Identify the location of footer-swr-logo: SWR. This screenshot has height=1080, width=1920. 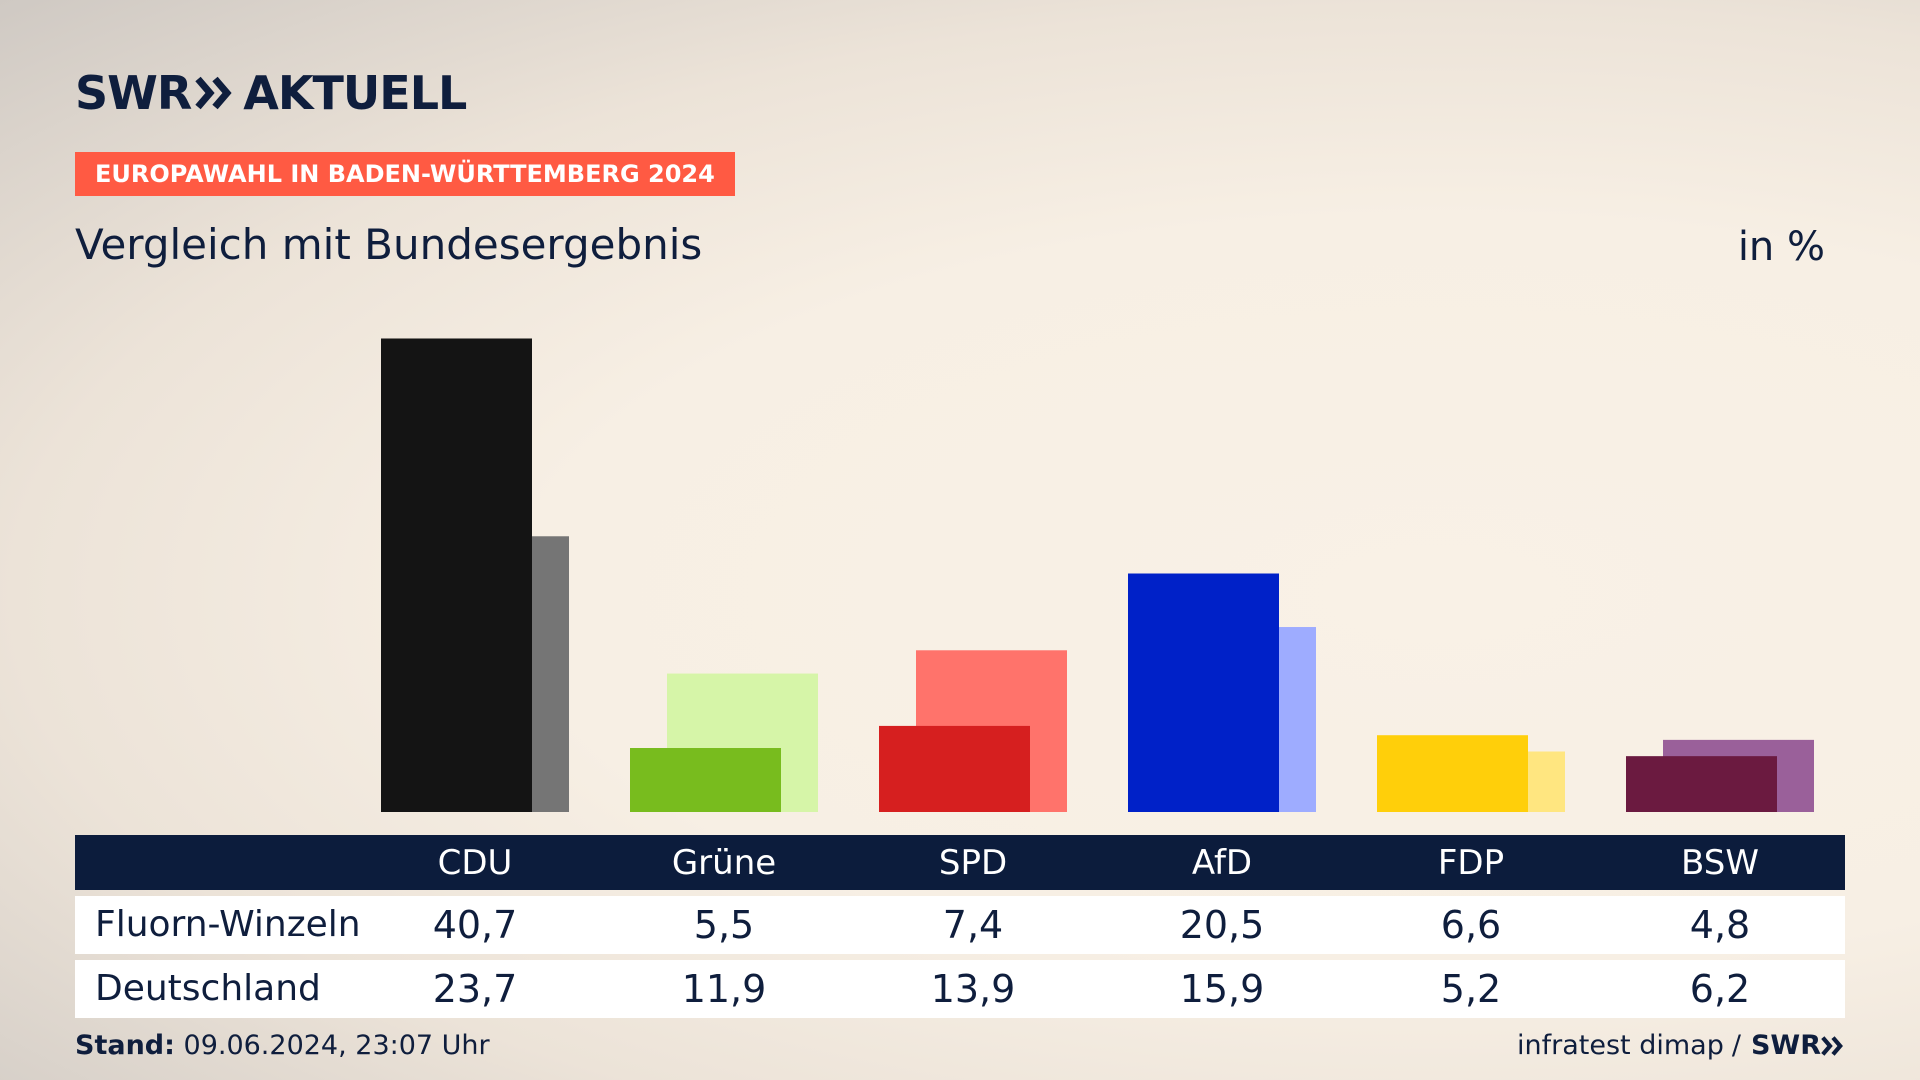
(1798, 1045).